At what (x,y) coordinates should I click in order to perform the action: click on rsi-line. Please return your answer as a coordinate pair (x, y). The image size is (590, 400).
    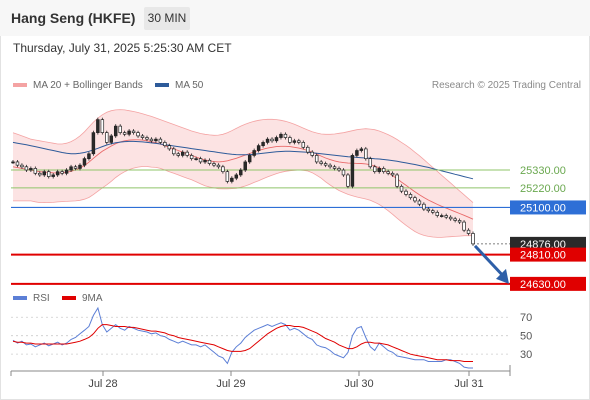
    Looking at the image, I should click on (242, 337).